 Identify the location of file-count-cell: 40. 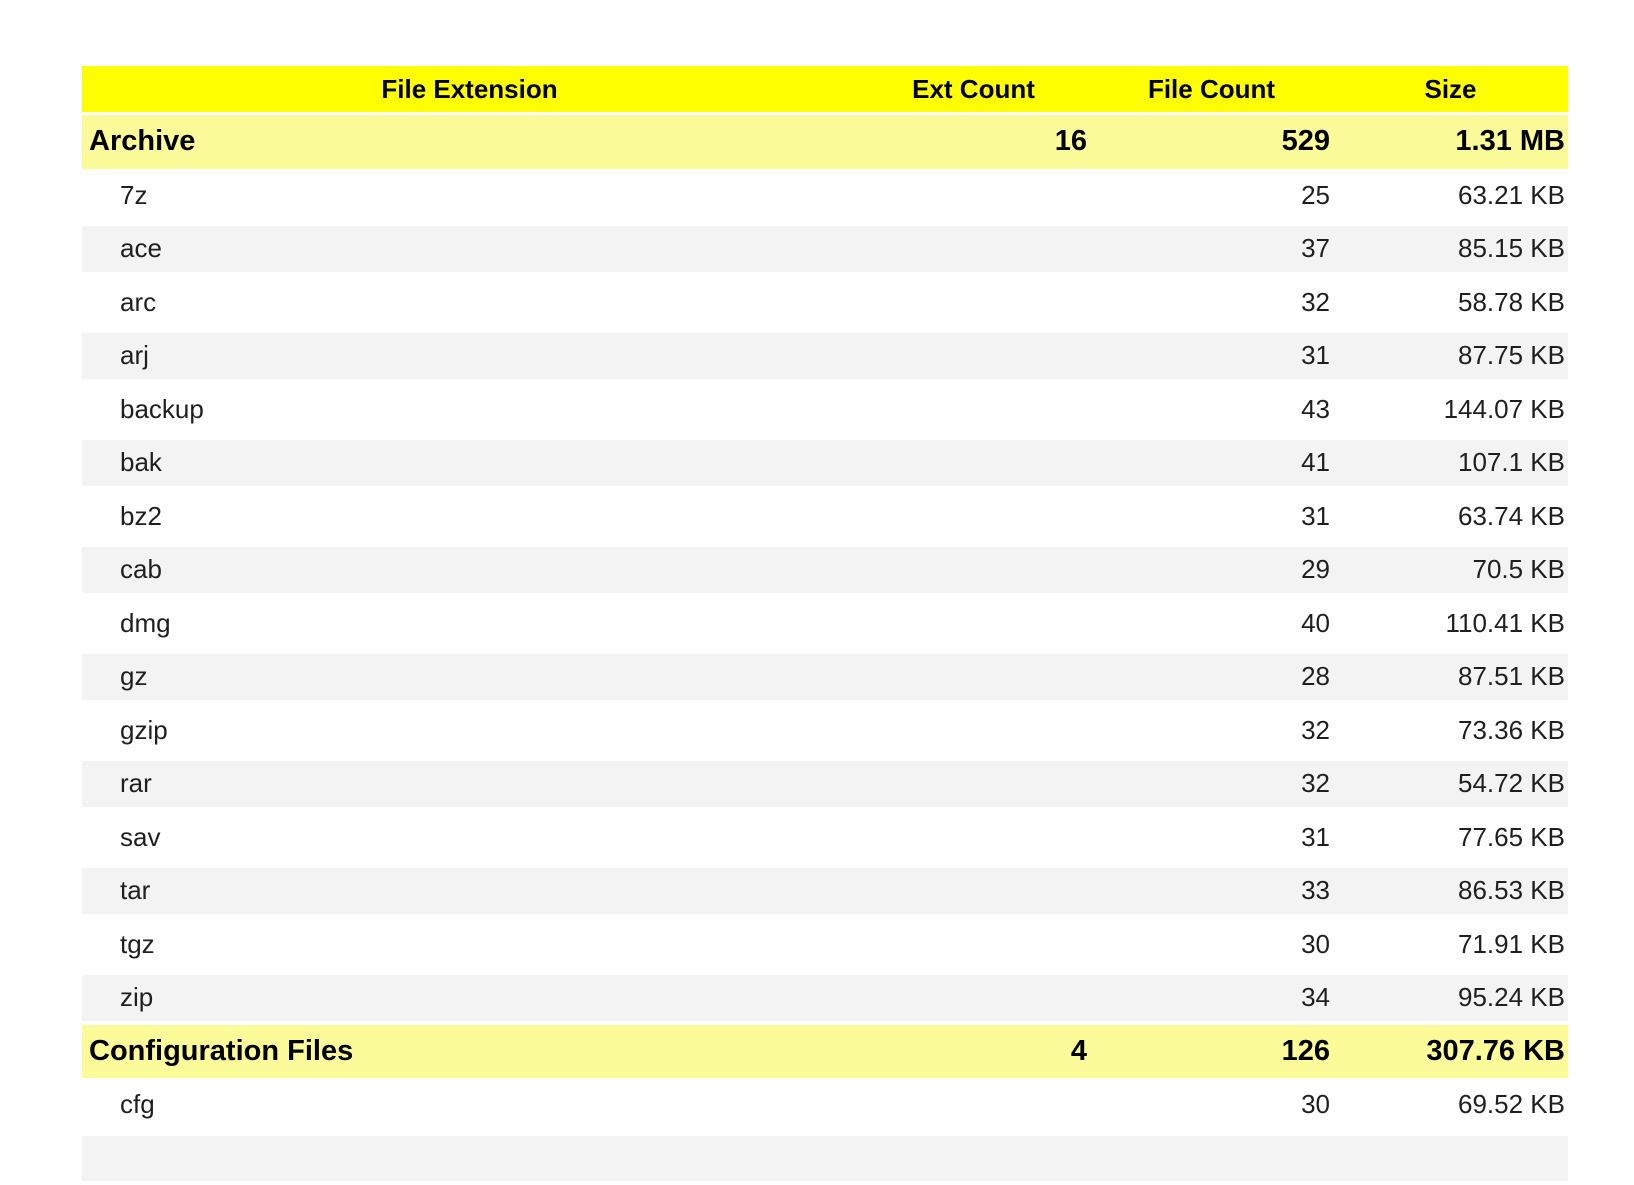
(1211, 623).